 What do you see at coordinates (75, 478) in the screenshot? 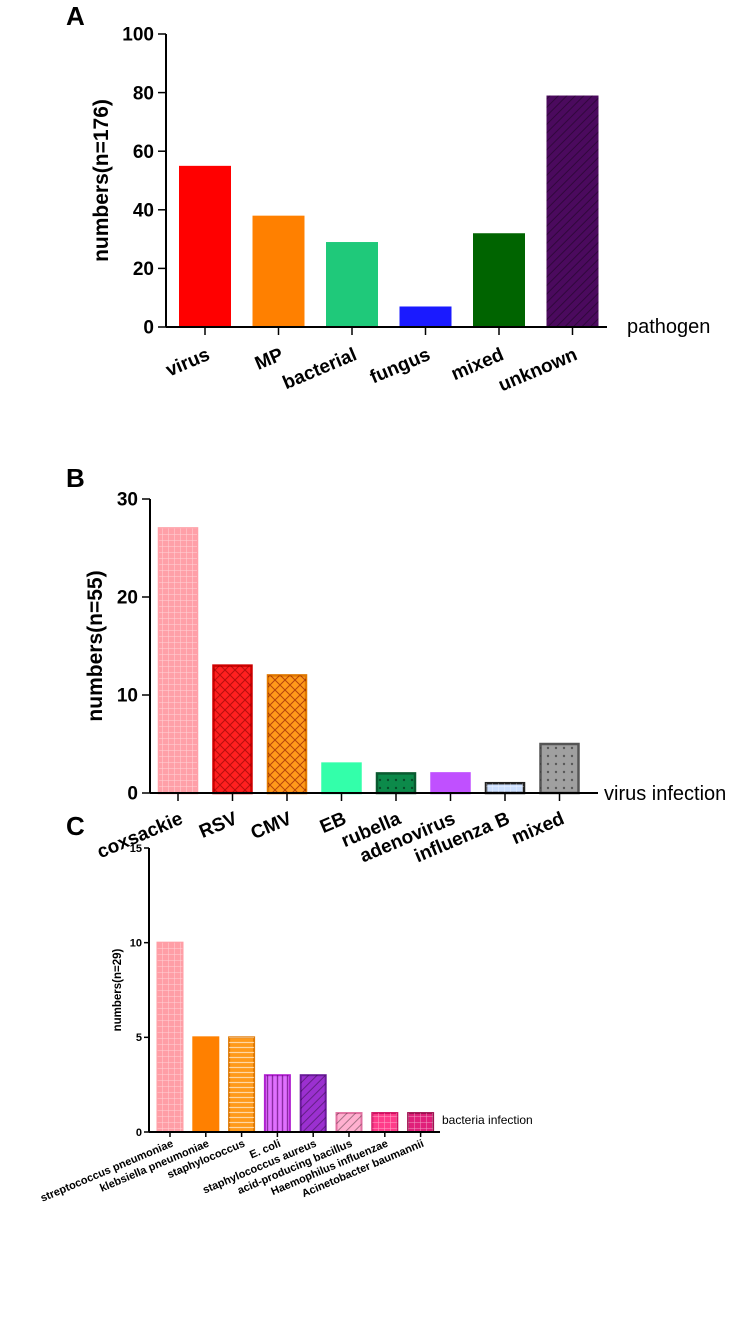
I see `panel-letter: B` at bounding box center [75, 478].